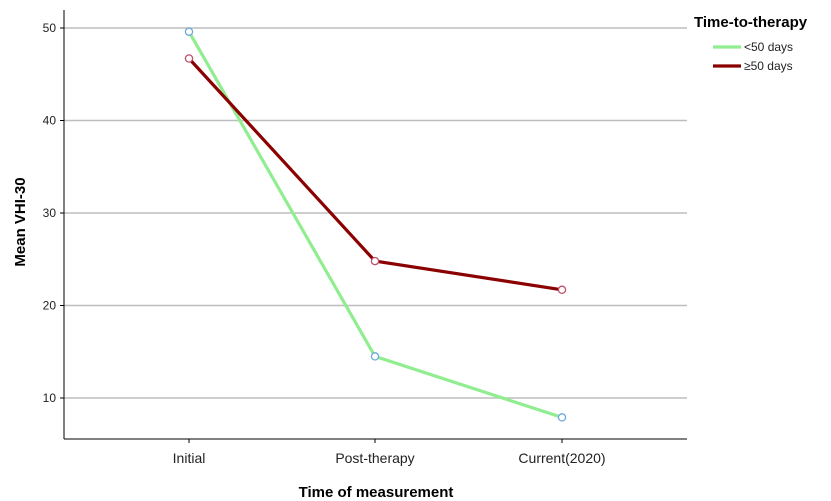 The width and height of the screenshot is (831, 501). Describe the element at coordinates (561, 458) in the screenshot. I see `x-tick-label: Current(2020)` at that location.